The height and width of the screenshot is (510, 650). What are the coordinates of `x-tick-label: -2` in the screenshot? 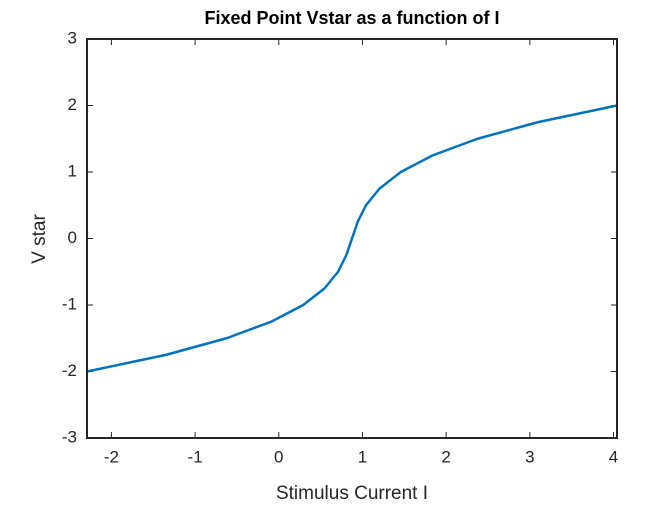 It's located at (111, 456).